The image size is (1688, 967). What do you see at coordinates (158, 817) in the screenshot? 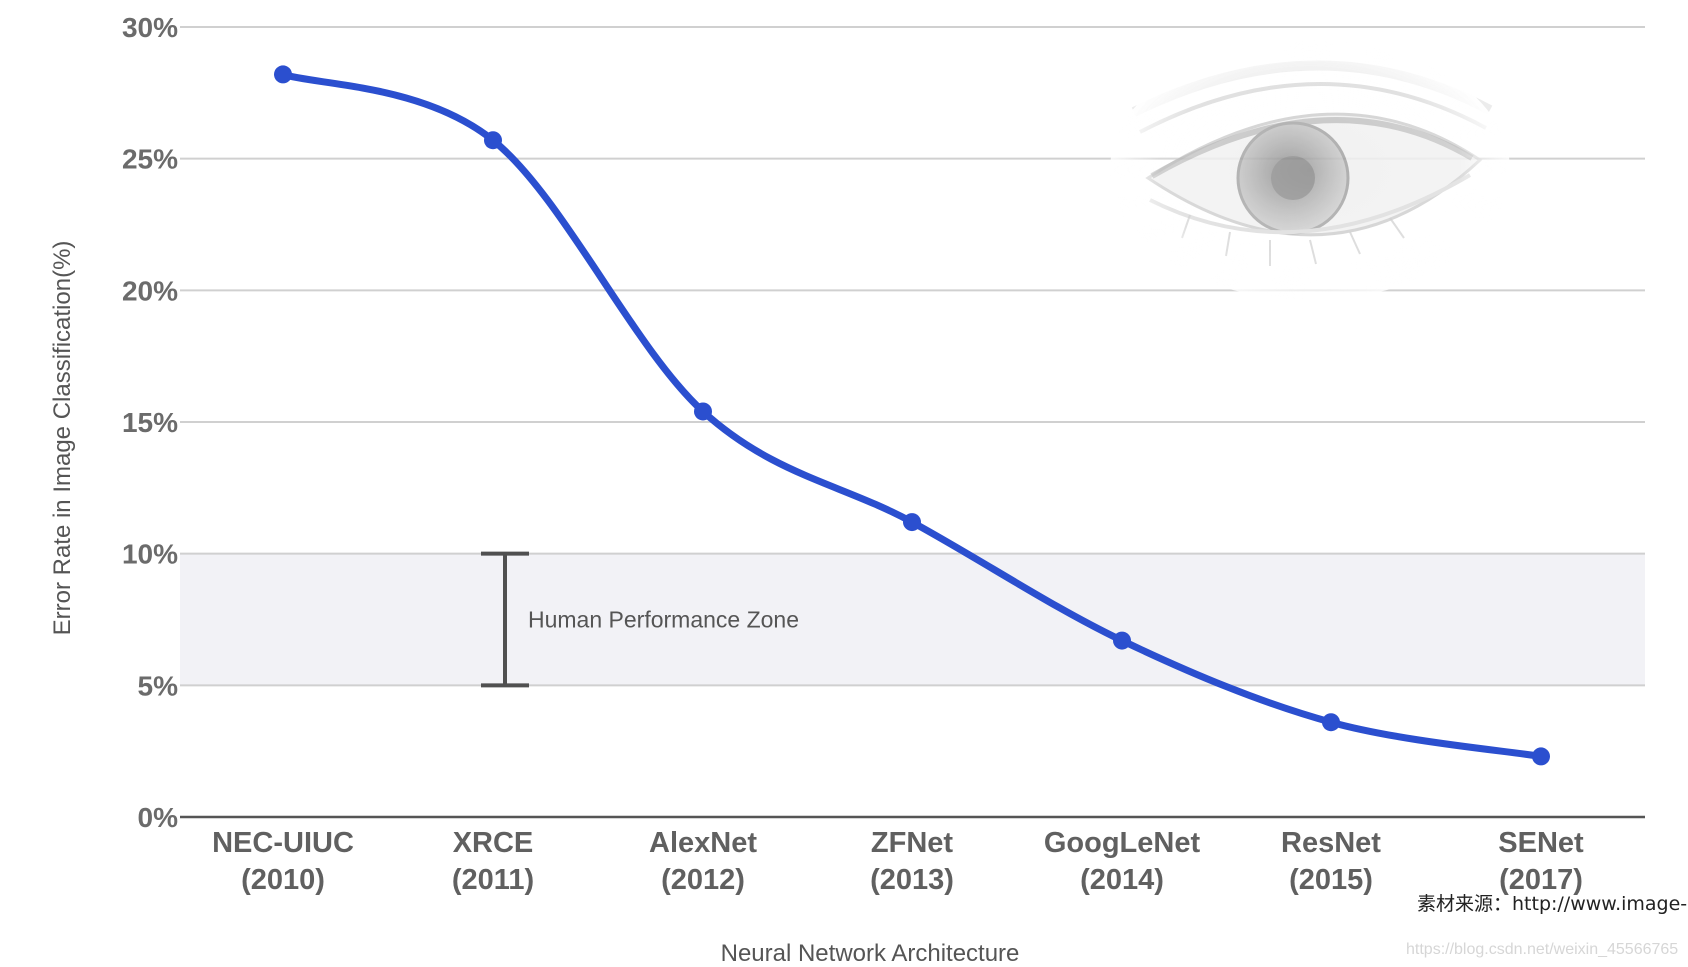
I see `y-tick-label: 0%` at bounding box center [158, 817].